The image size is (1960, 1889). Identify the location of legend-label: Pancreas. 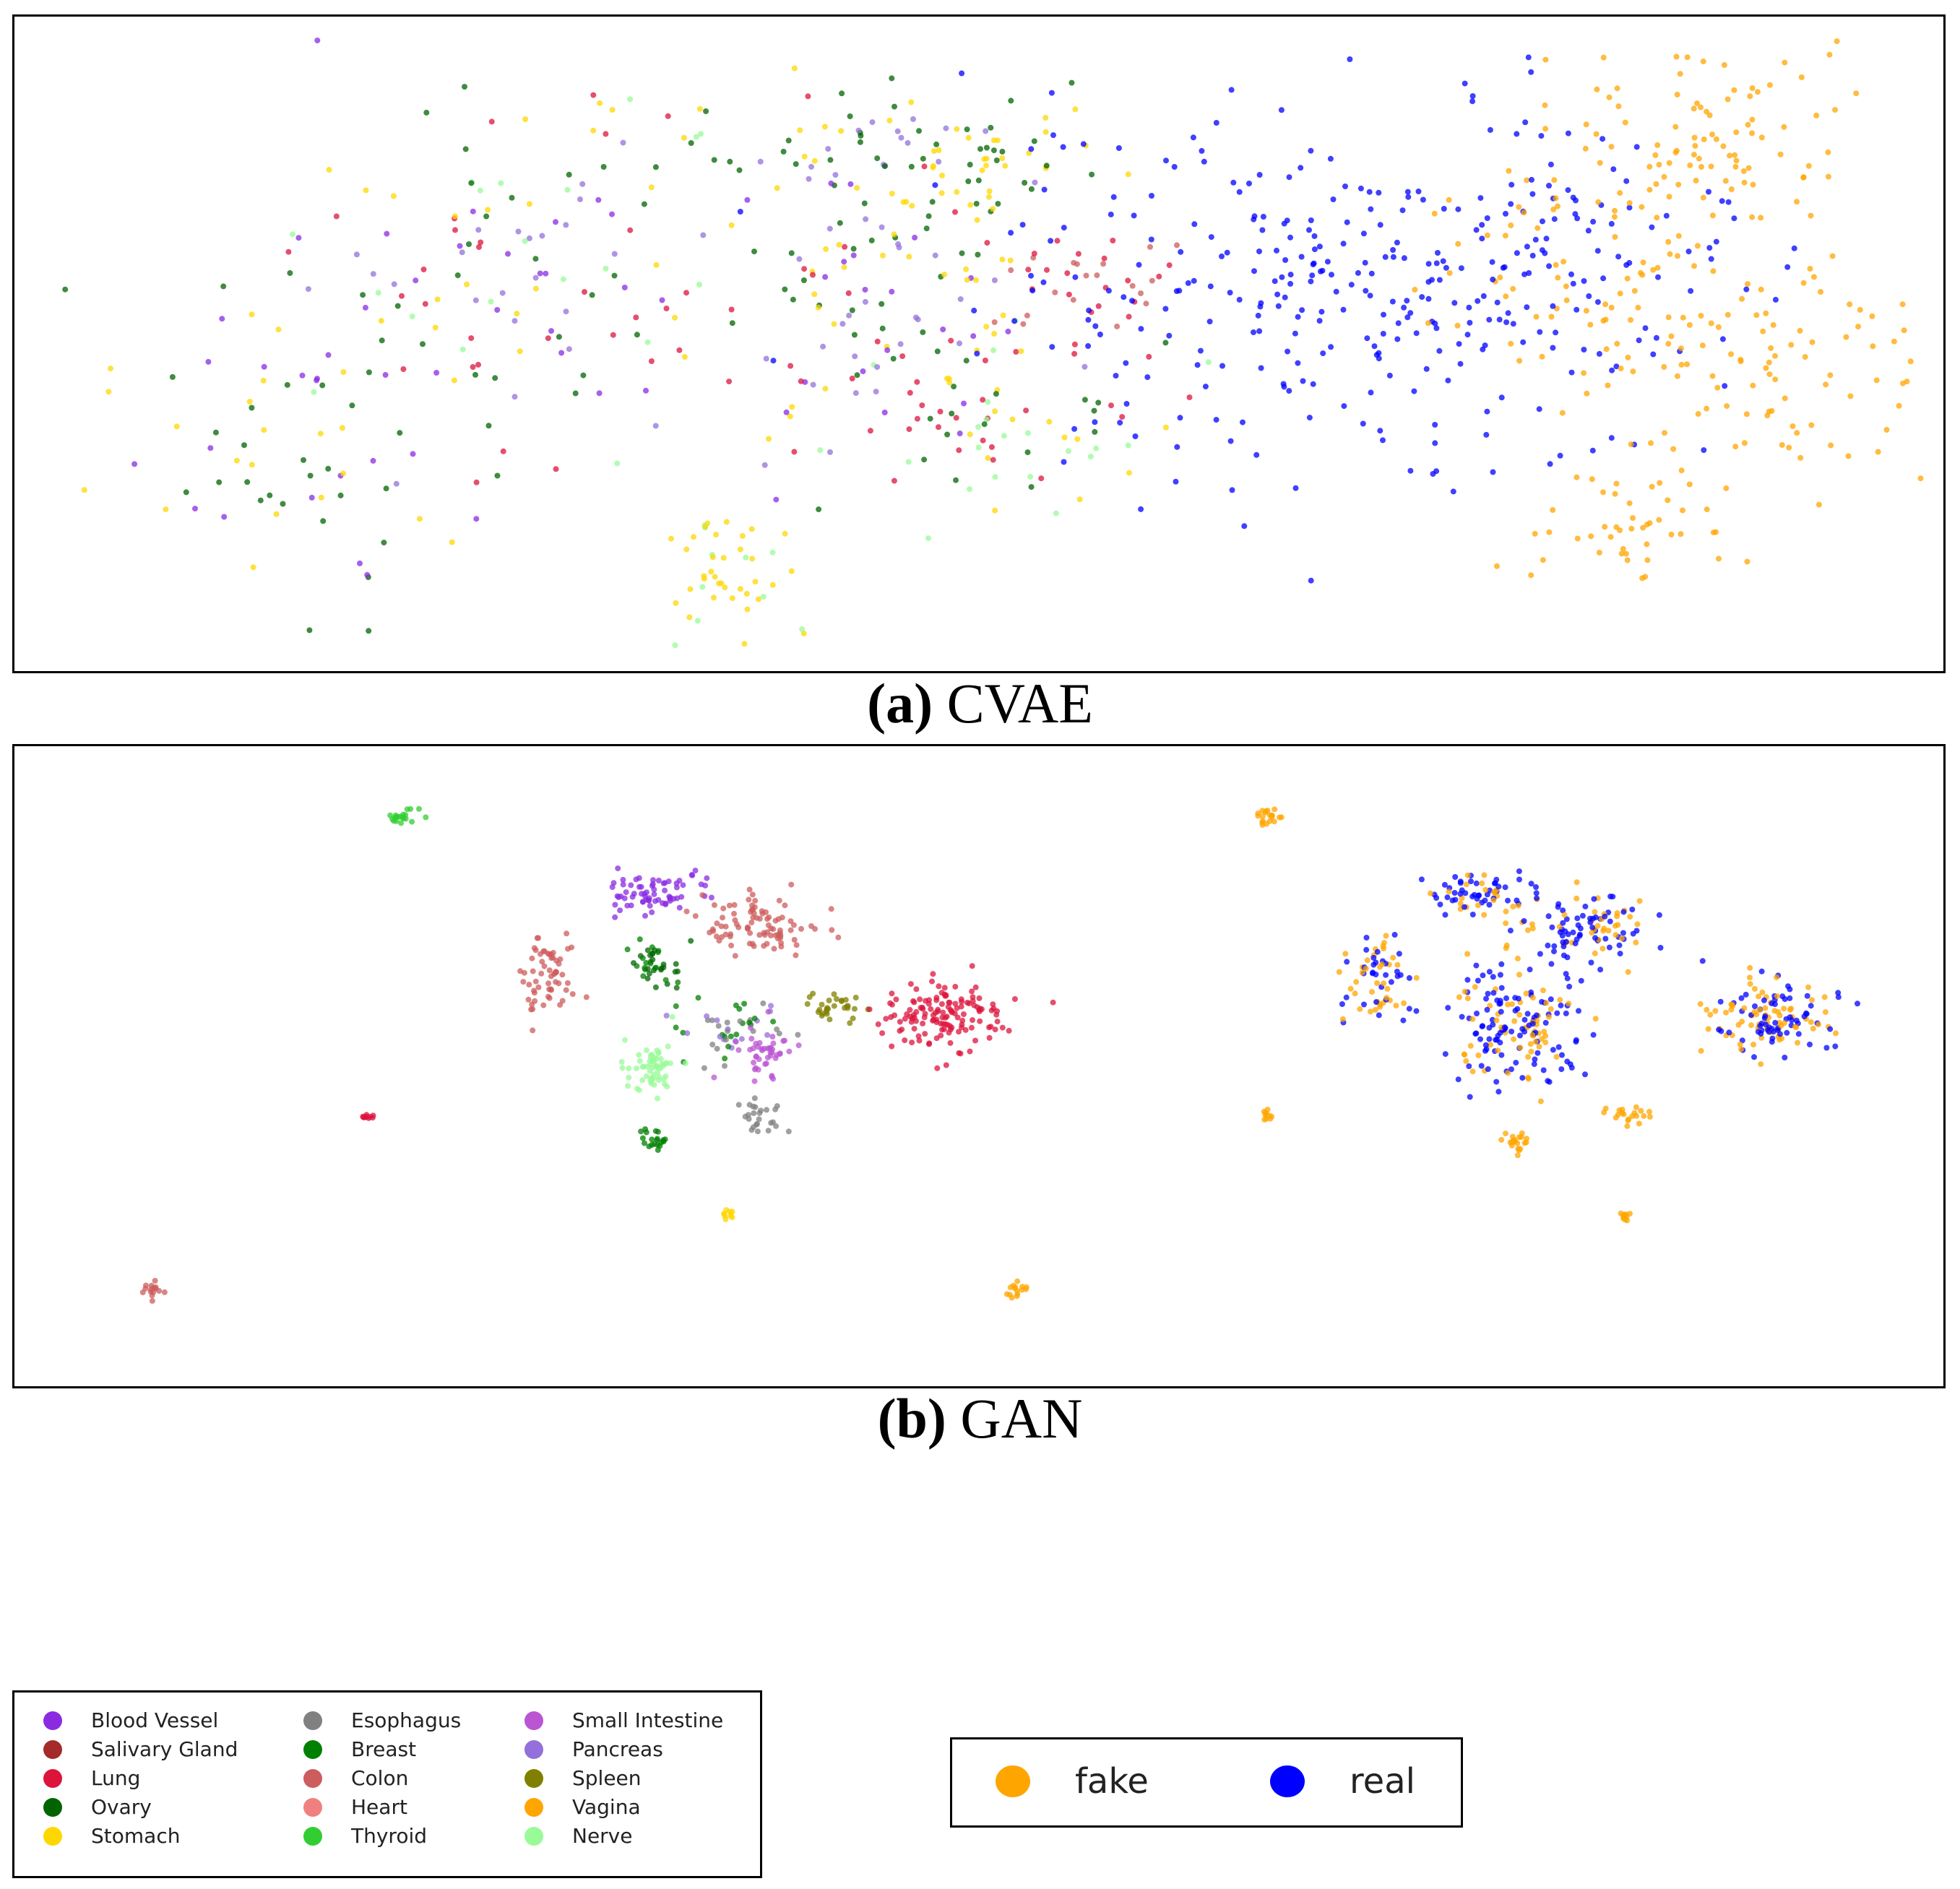
(617, 1749).